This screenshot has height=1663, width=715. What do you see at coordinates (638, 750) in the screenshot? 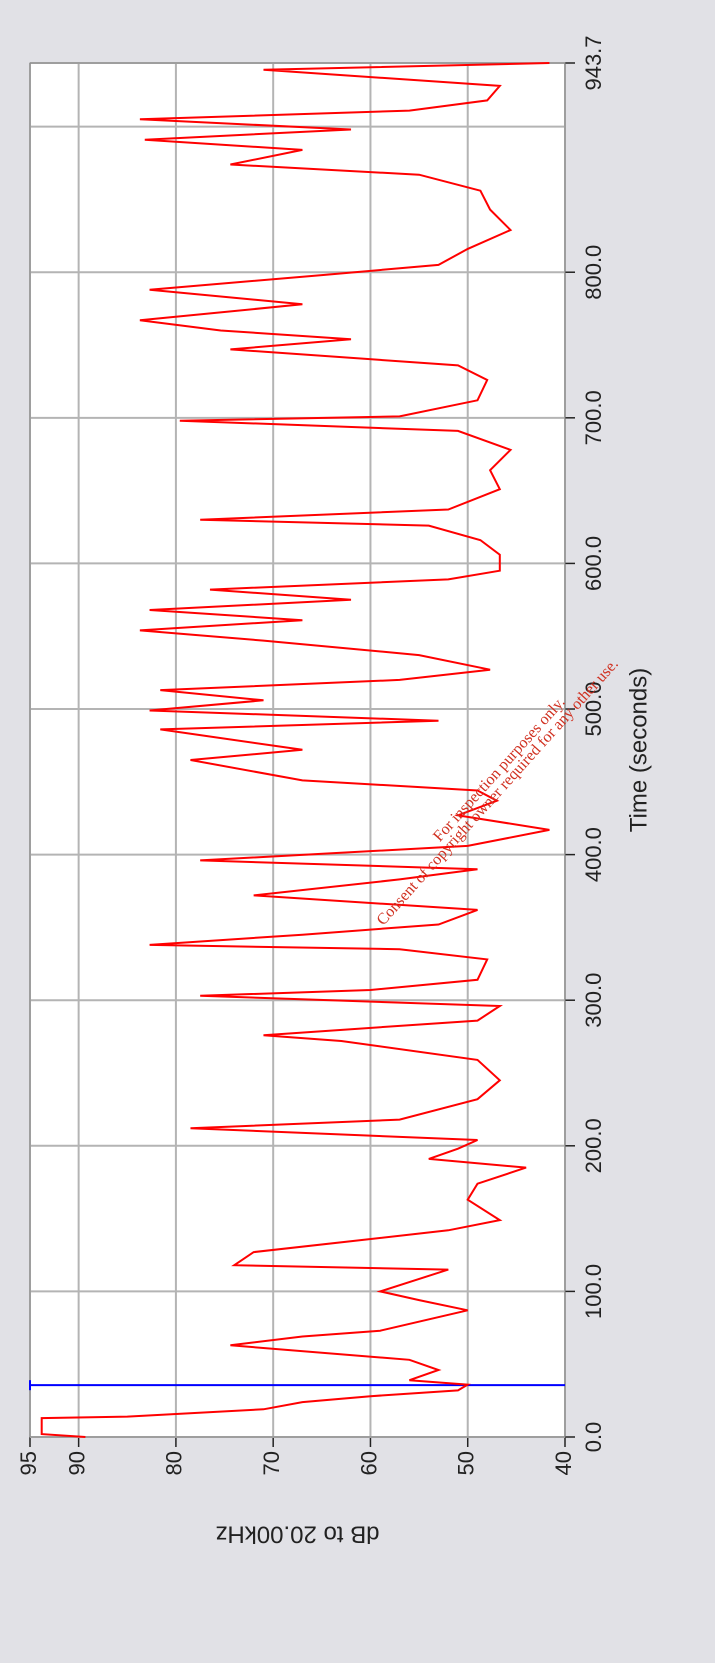
I see `x-axis-label: Time (seconds)` at bounding box center [638, 750].